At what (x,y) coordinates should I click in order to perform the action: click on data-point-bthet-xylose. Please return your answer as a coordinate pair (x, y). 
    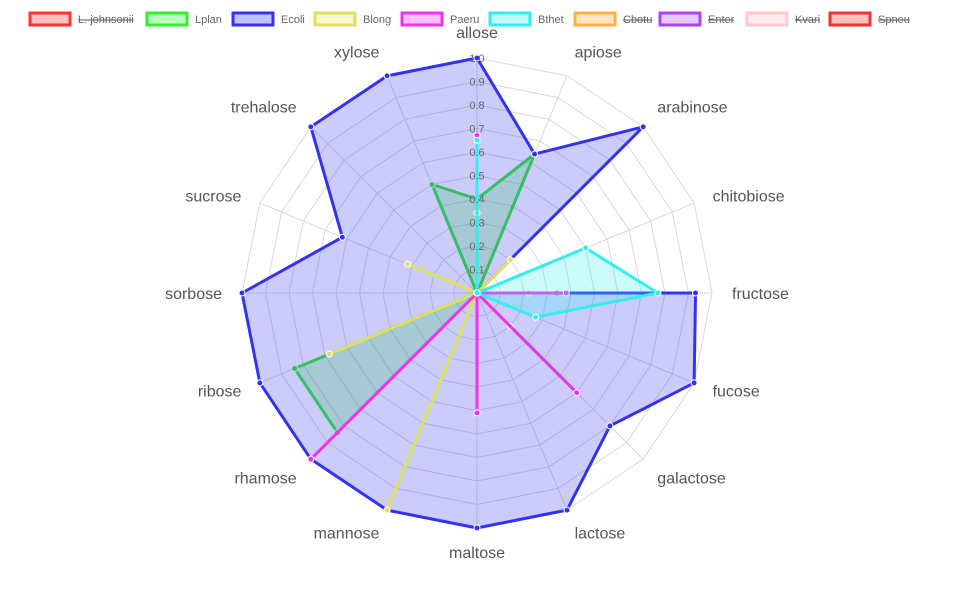
    Looking at the image, I should click on (477, 293).